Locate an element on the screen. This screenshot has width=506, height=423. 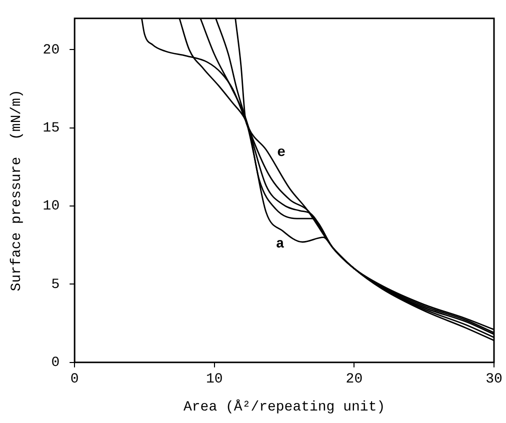
annotation: a is located at coordinates (280, 244).